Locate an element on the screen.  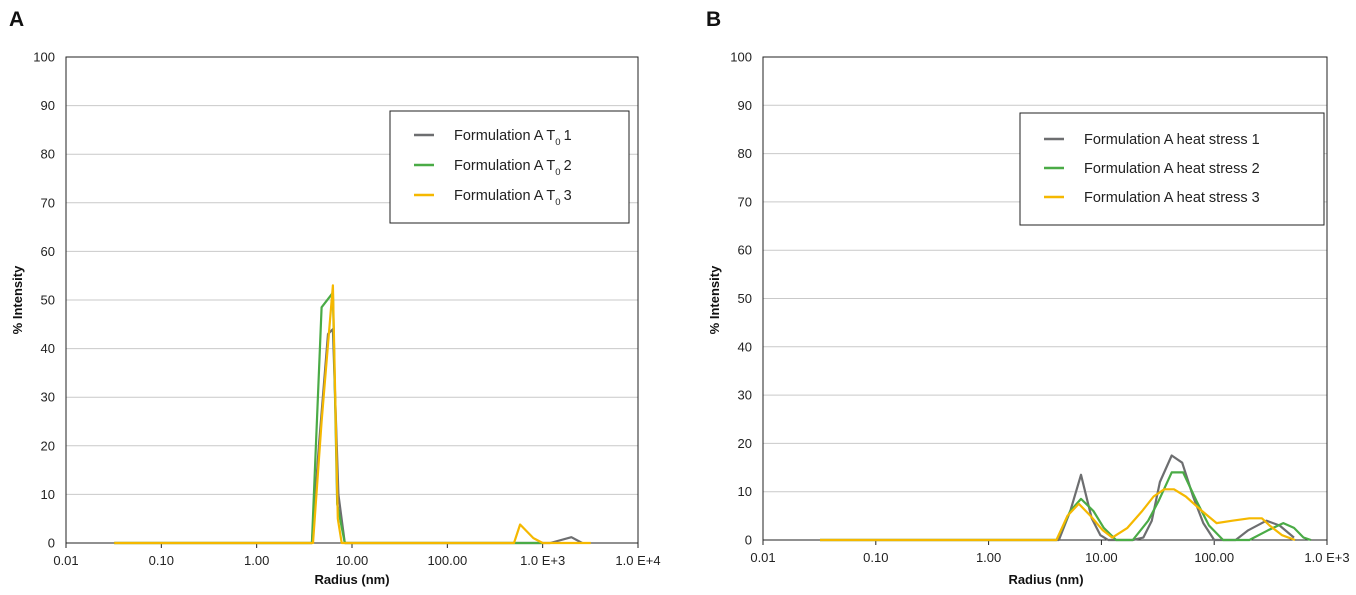
legend-label-2: Formulation A heat stress 2 is located at coordinates (1172, 169).